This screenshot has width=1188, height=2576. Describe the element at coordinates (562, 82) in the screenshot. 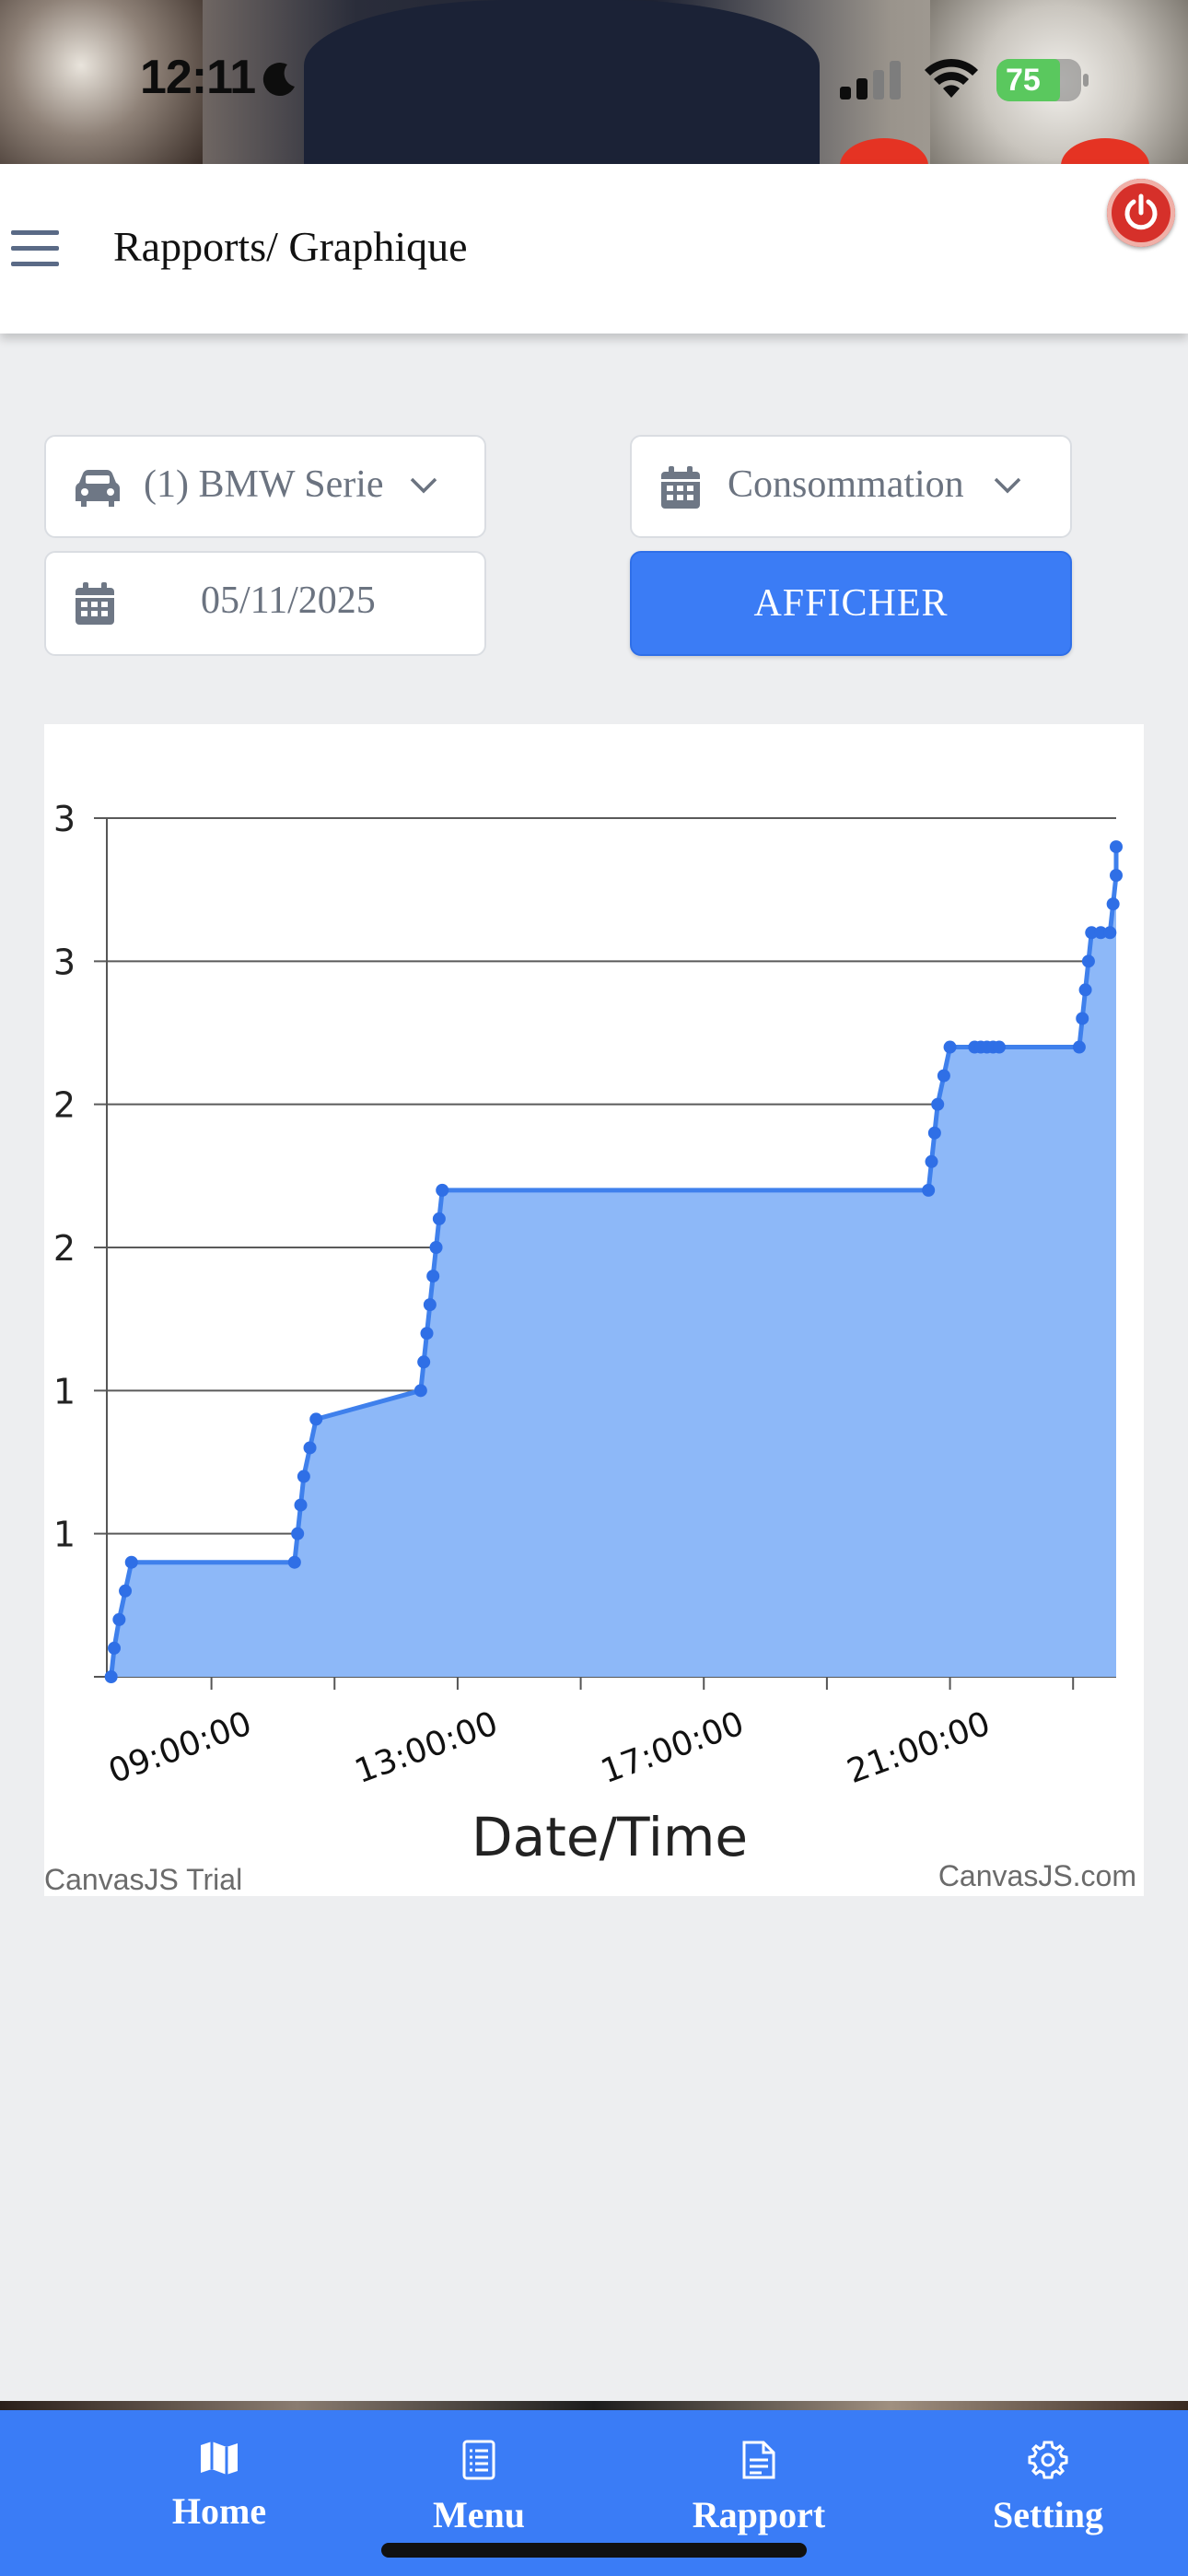

I see `camera-background-dark` at that location.